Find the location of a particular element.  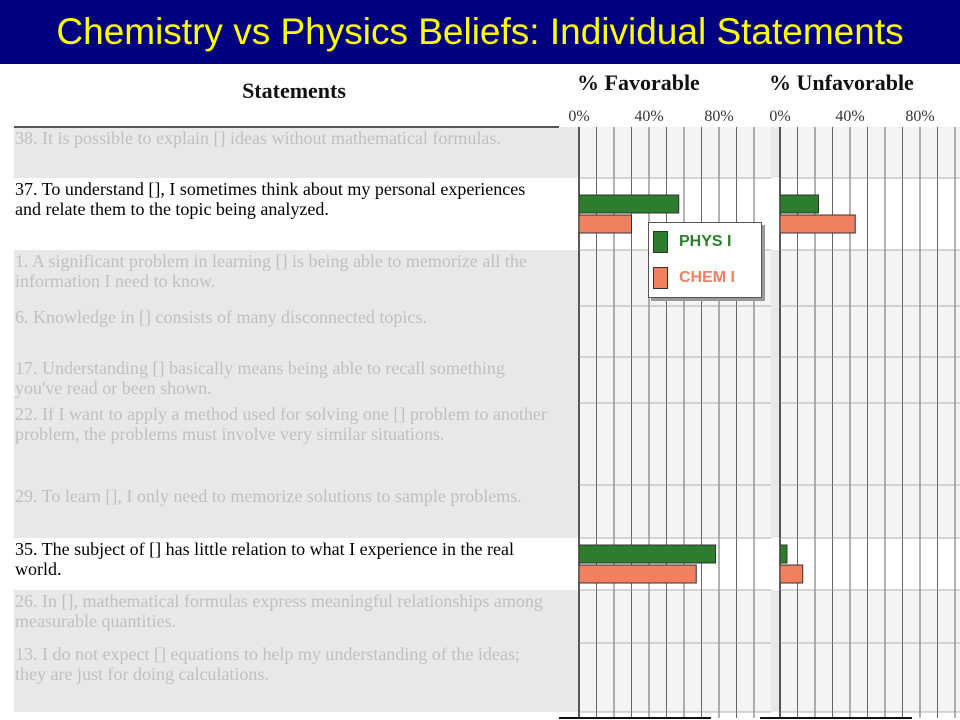

legend-item-chem: CHEM I is located at coordinates (706, 277).